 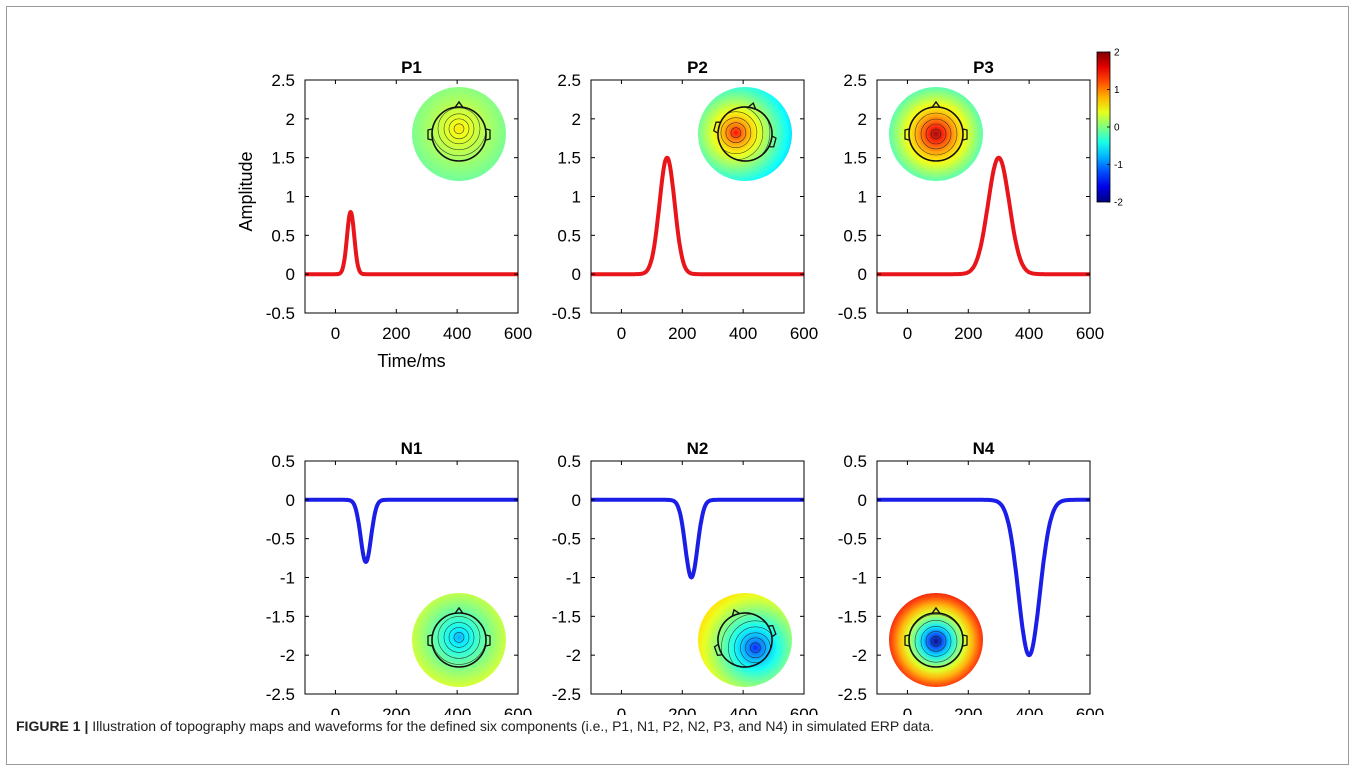 What do you see at coordinates (697, 67) in the screenshot?
I see `panel-title: P2` at bounding box center [697, 67].